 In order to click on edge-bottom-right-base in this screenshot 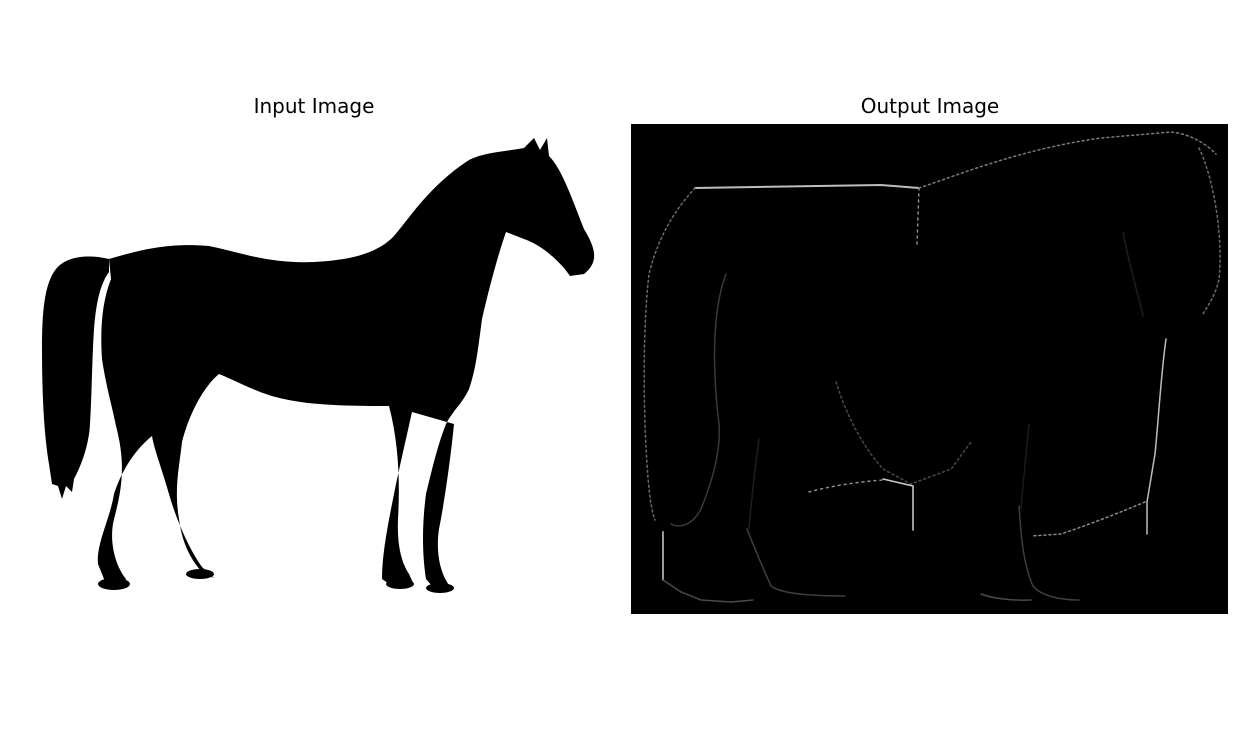, I will do `click(1006, 597)`.